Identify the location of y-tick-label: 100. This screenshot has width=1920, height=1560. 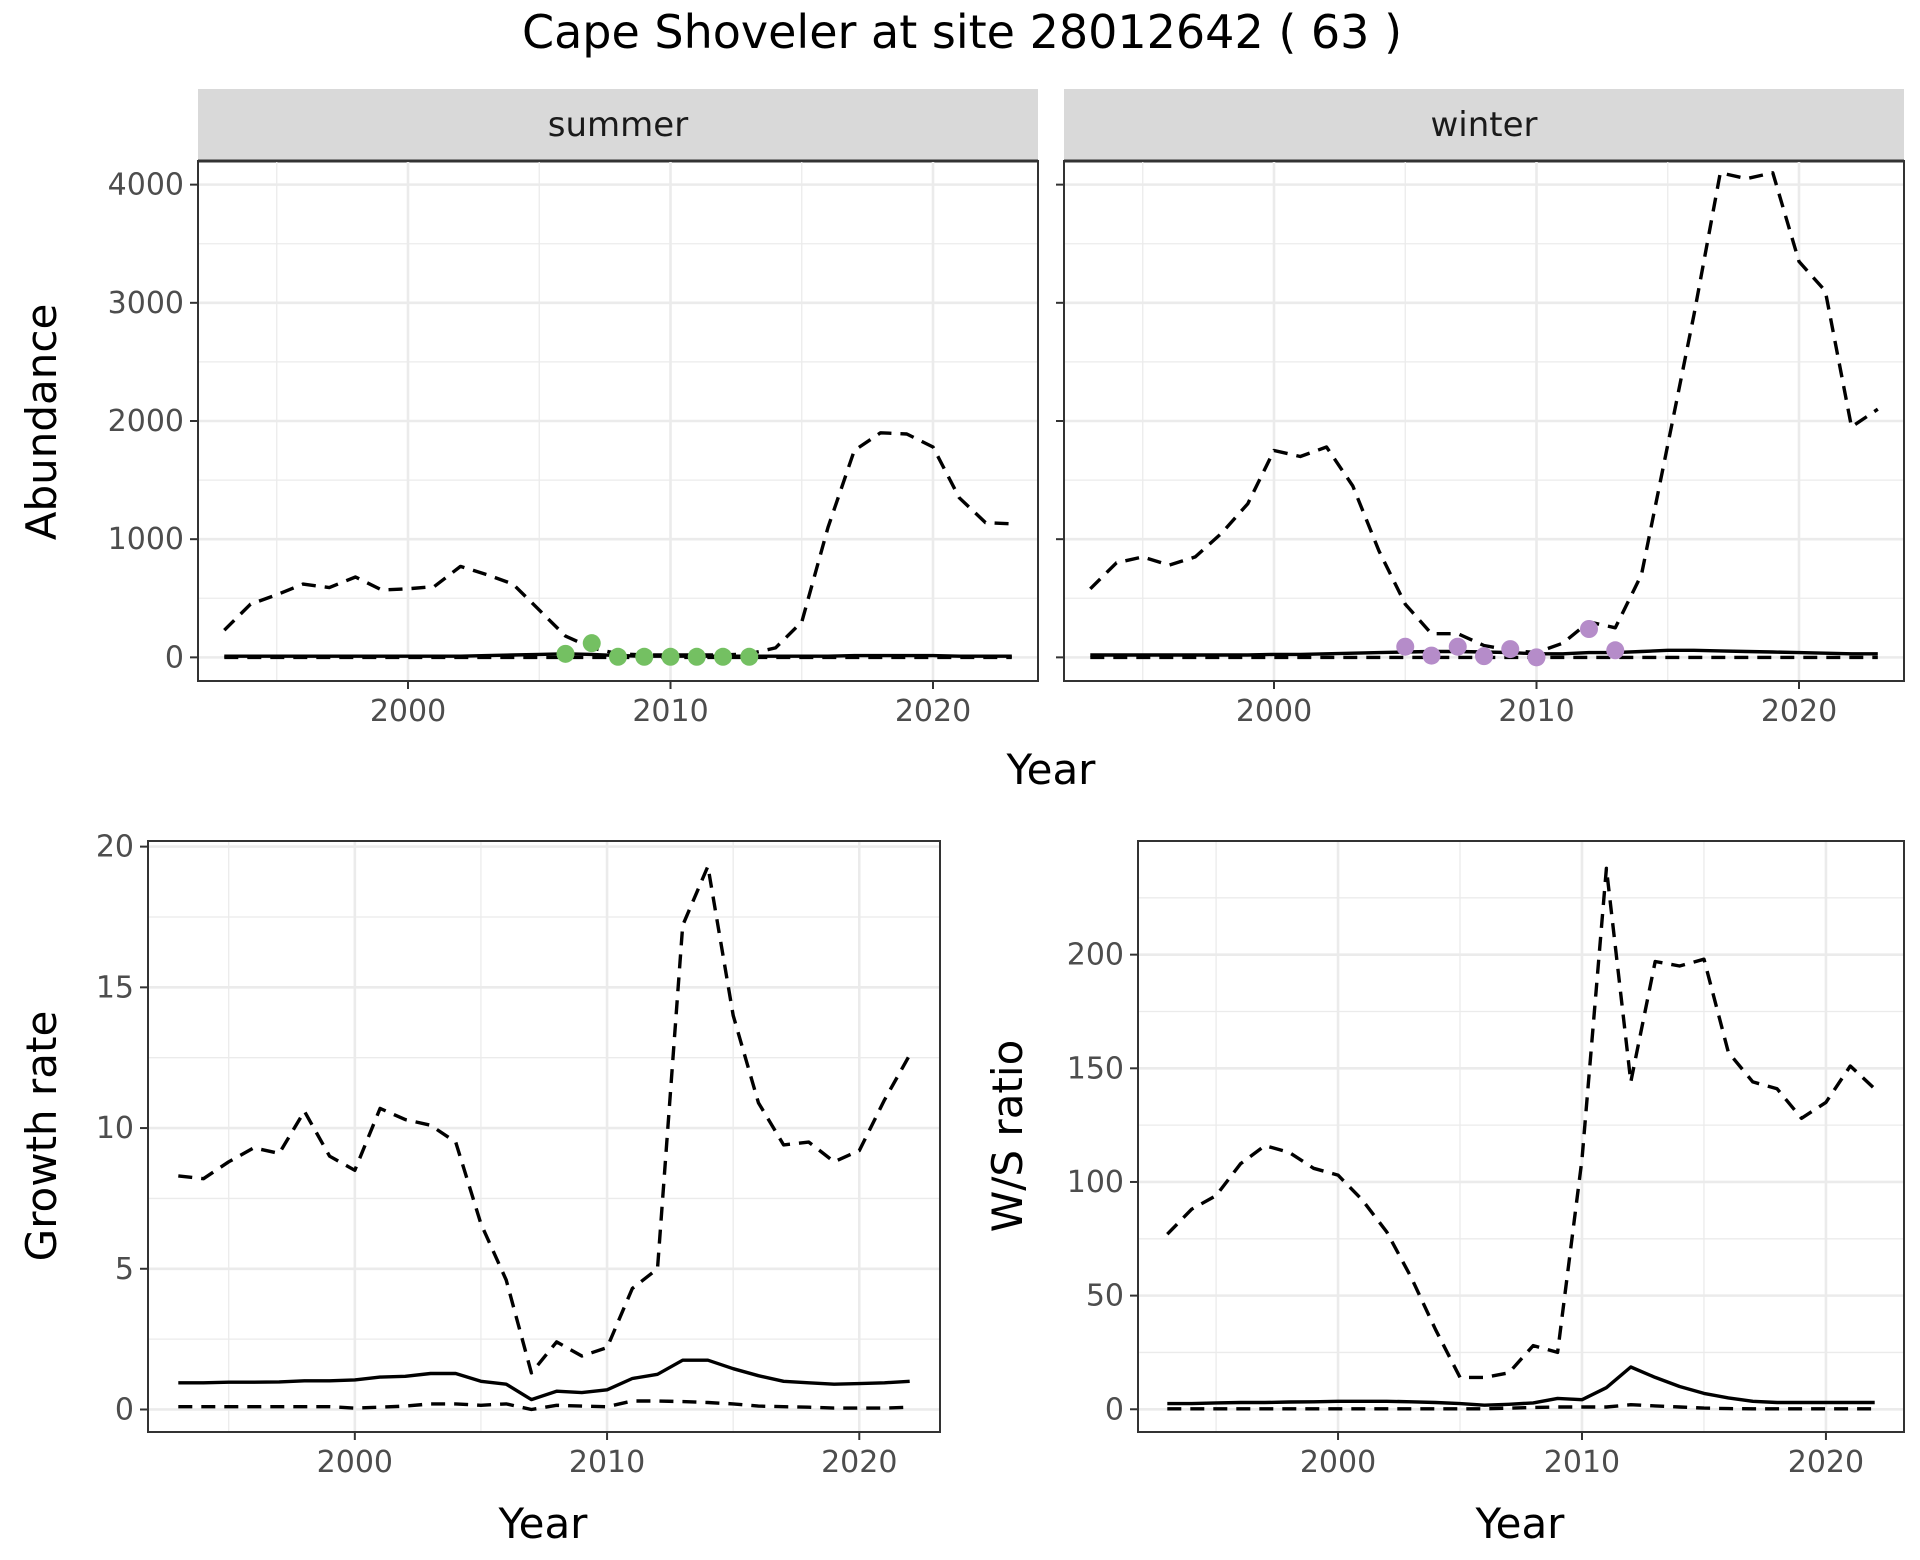
(1095, 1182).